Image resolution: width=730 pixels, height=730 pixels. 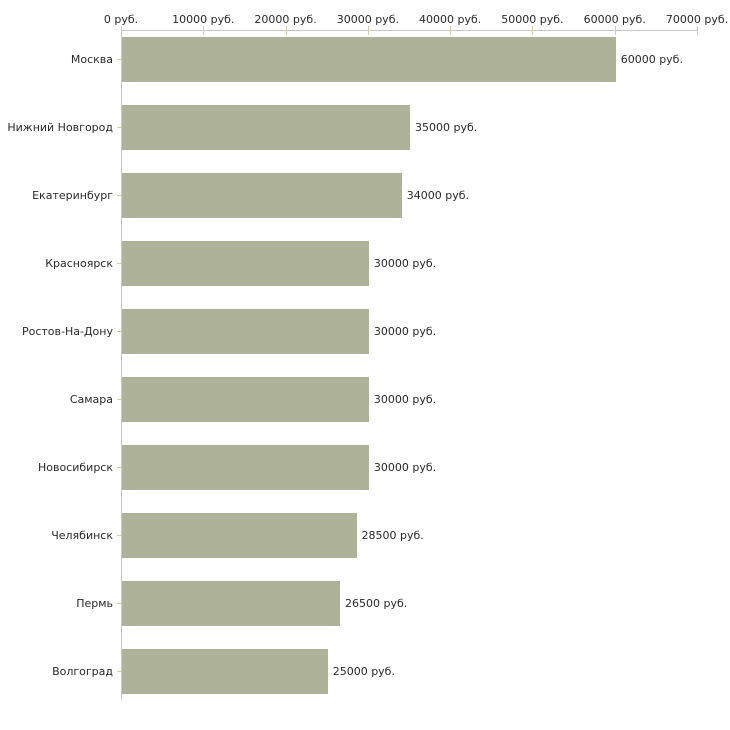 I want to click on x-tick-label: 60000 руб., so click(x=614, y=19).